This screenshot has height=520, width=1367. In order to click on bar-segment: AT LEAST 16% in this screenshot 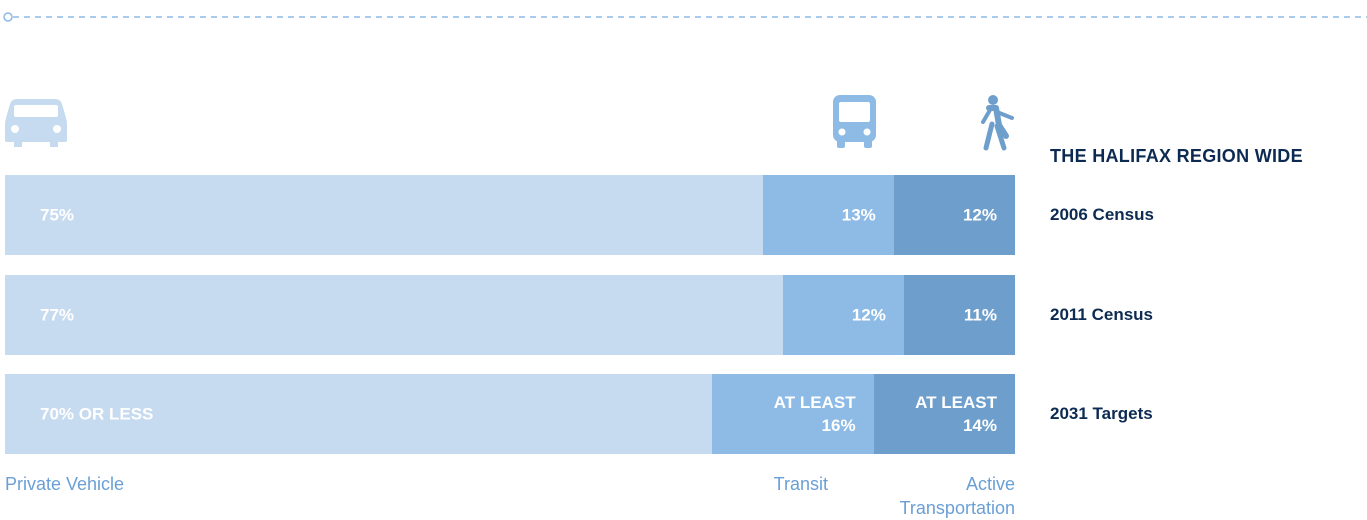, I will do `click(793, 414)`.